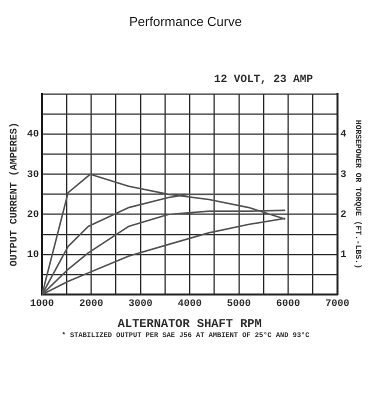 This screenshot has height=400, width=371. Describe the element at coordinates (263, 80) in the screenshot. I see `text: 12 VOLT, 23 AMP` at that location.